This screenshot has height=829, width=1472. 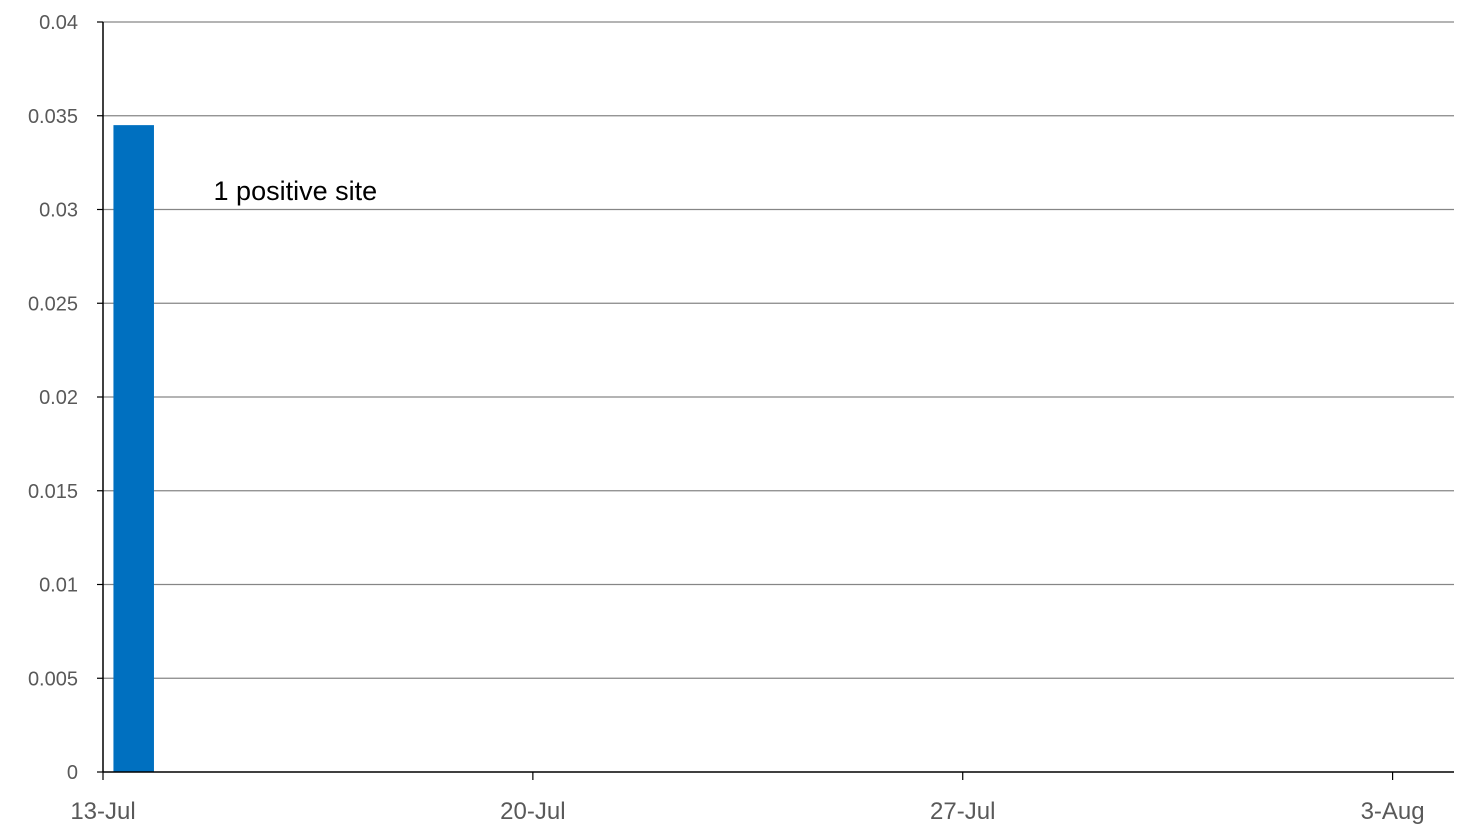 I want to click on x-tick-label: 27-Jul, so click(x=962, y=811).